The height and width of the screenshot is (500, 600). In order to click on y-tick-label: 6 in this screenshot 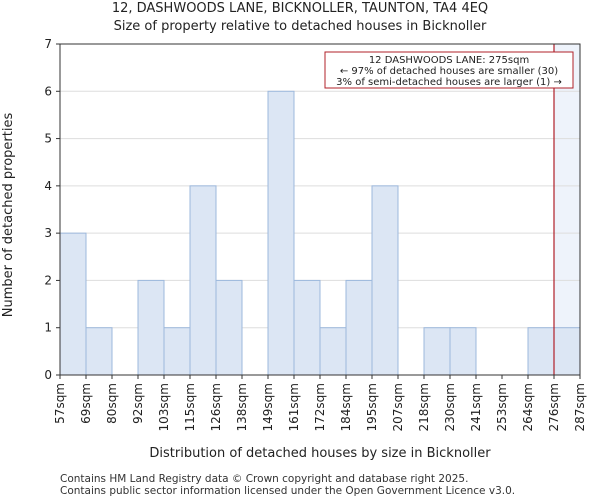, I will do `click(48, 91)`.